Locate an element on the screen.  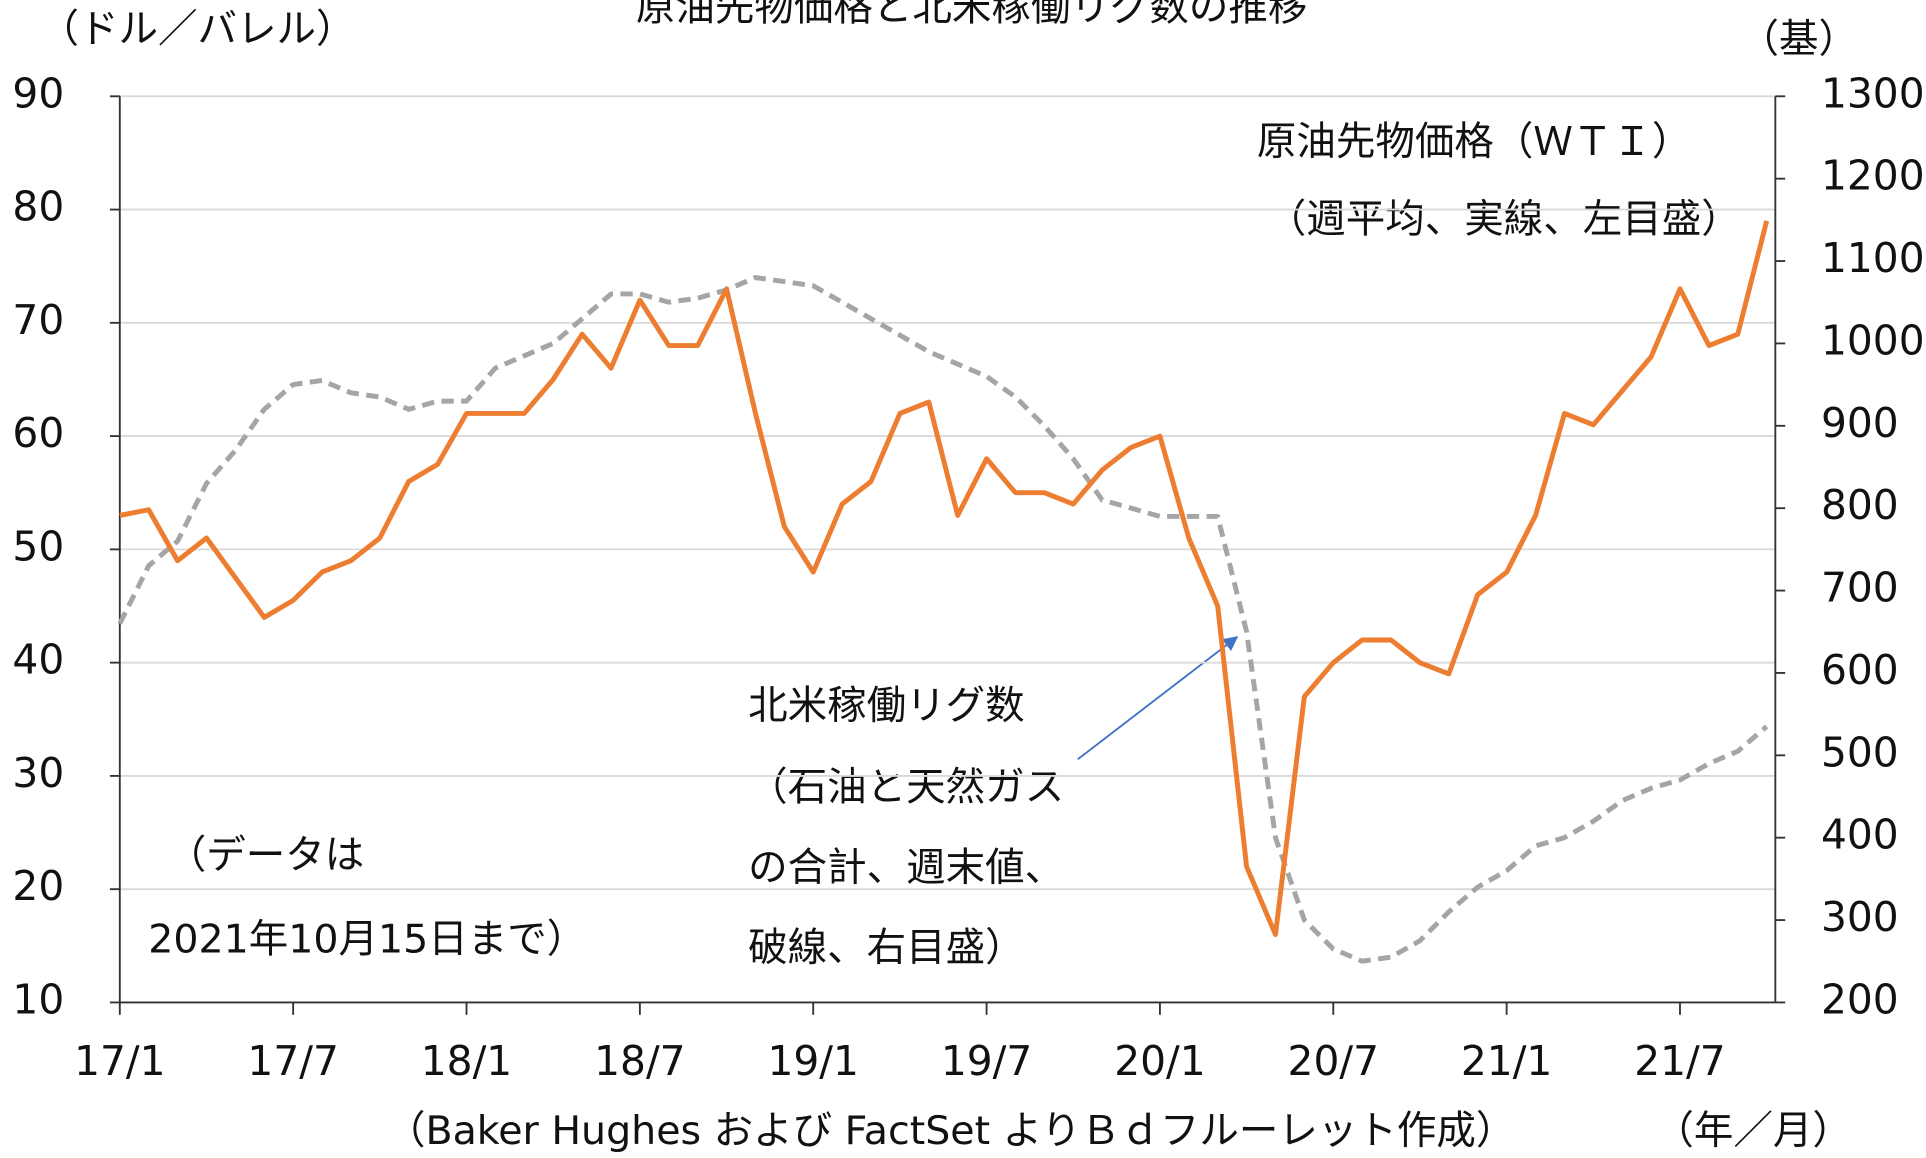
x-tick-label: 19/7 is located at coordinates (986, 1061).